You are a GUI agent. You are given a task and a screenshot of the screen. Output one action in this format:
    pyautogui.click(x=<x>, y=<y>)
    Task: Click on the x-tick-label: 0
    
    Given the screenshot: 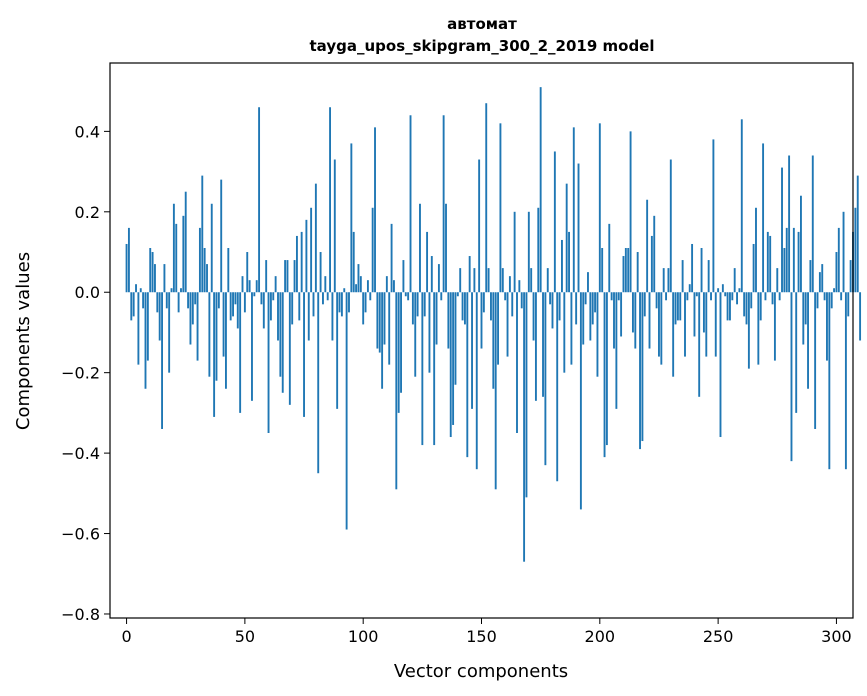 What is the action you would take?
    pyautogui.click(x=126, y=636)
    